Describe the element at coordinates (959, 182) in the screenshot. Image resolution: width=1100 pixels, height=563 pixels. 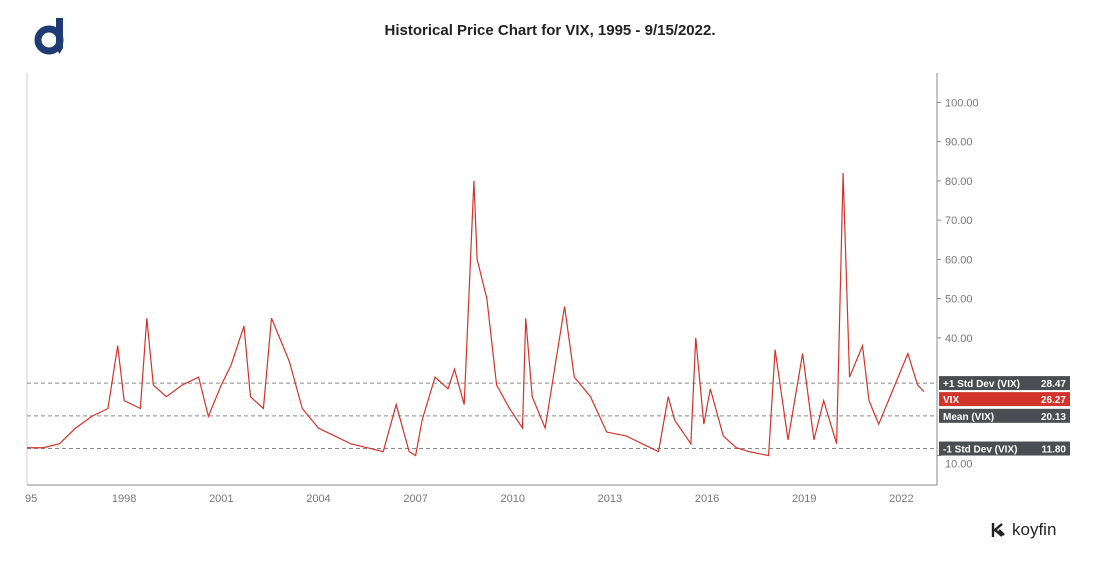
I see `y-tick-label: 80.00` at that location.